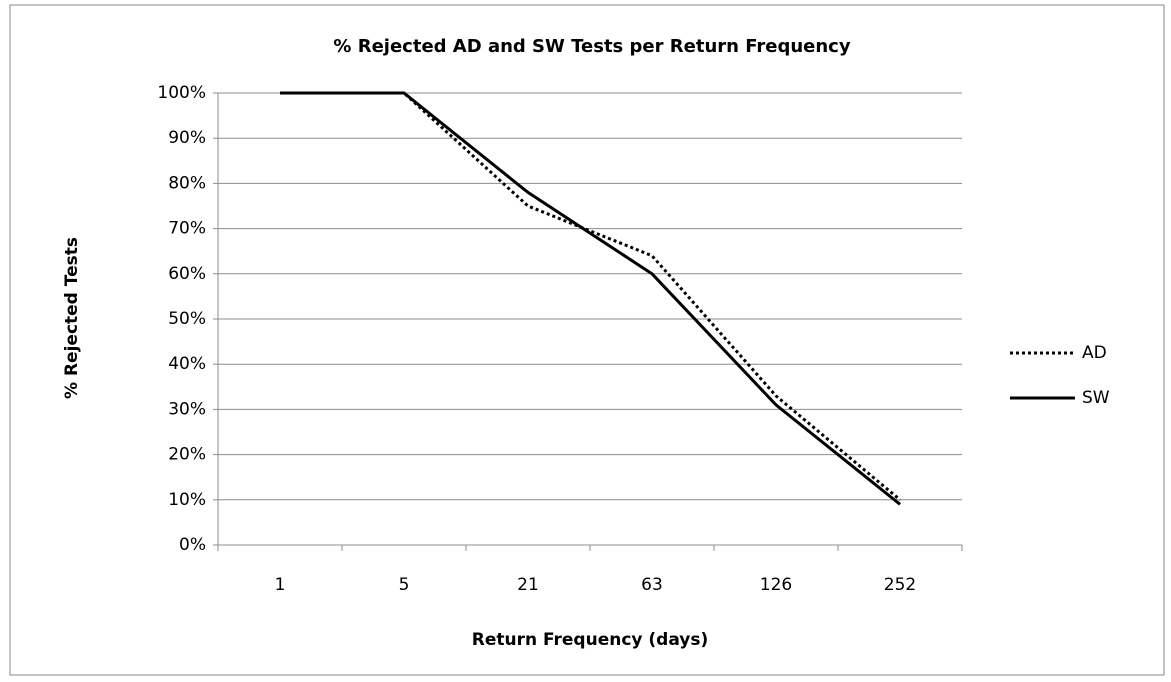 Image resolution: width=1171 pixels, height=682 pixels. I want to click on y-tick-label: 0%, so click(192, 545).